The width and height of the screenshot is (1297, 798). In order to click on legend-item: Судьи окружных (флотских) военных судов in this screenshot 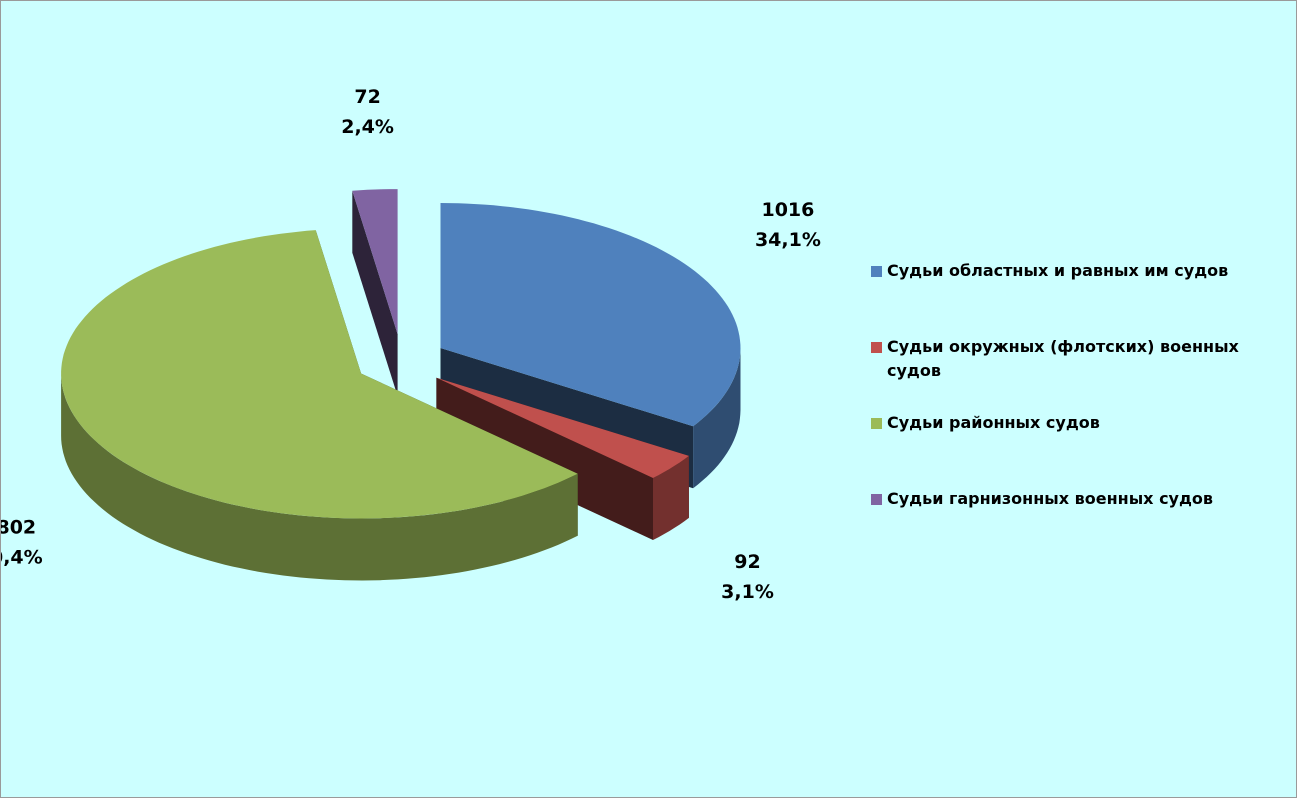, I will do `click(1071, 373)`.